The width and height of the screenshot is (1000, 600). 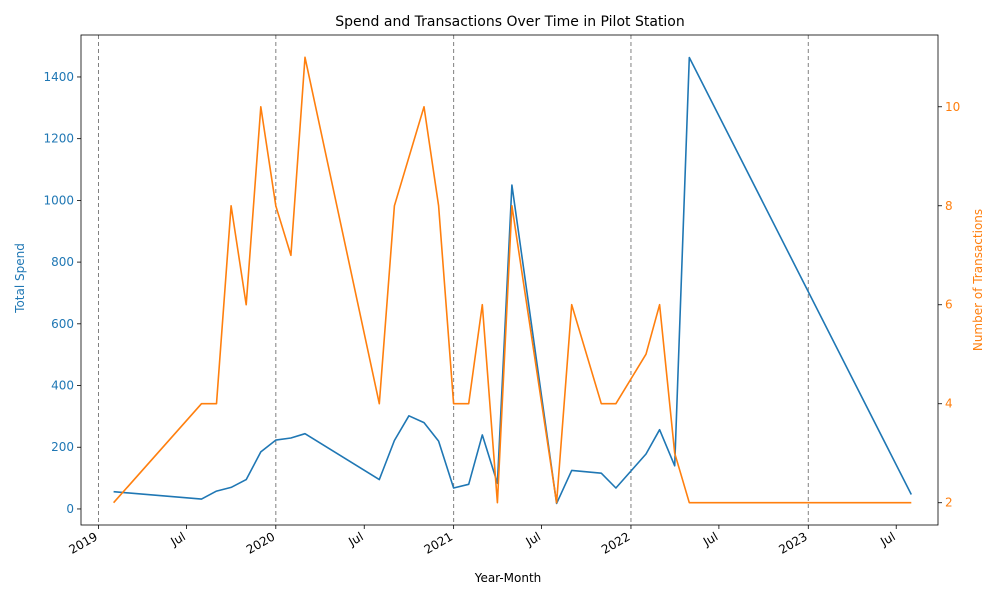 I want to click on y-left-tick-label: 600, so click(x=62, y=324).